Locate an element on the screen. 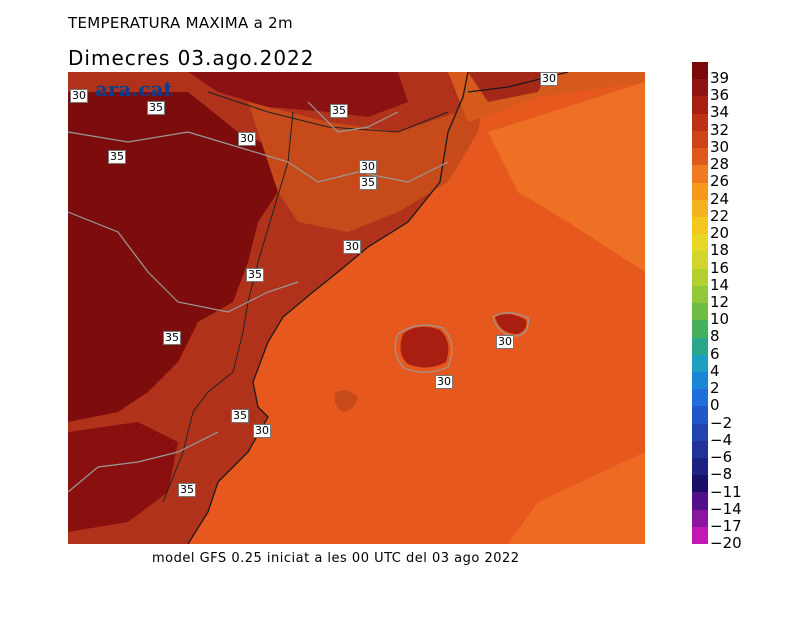  legend-label: 28 is located at coordinates (720, 164).